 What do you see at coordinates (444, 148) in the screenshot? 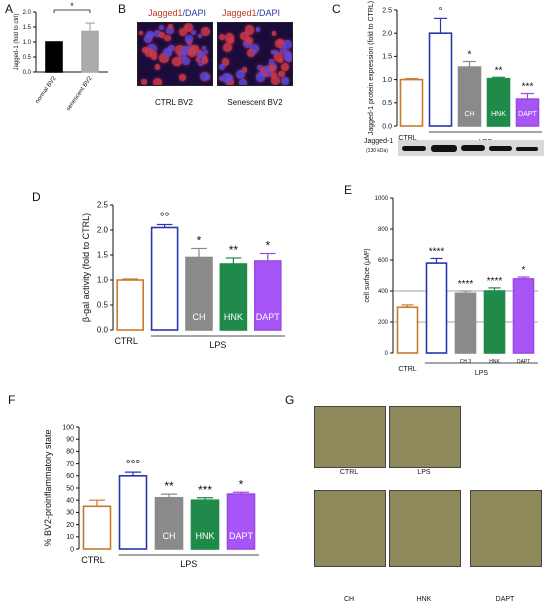
I see `blot-band-lps` at bounding box center [444, 148].